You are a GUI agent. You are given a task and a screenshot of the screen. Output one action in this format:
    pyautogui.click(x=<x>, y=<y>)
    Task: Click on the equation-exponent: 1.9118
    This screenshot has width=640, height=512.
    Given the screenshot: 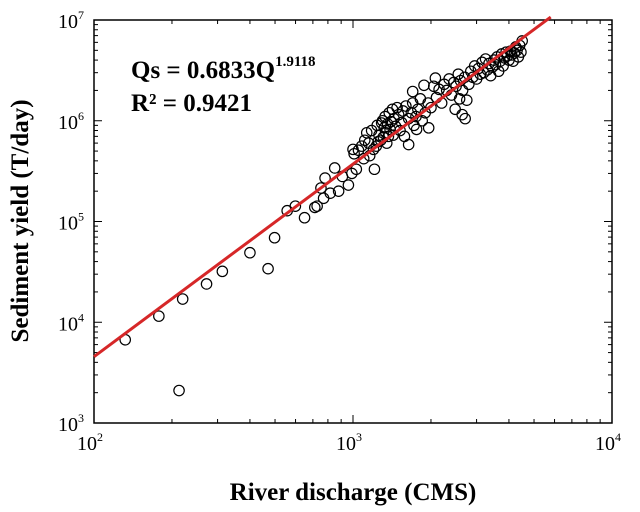 What is the action you would take?
    pyautogui.click(x=295, y=62)
    